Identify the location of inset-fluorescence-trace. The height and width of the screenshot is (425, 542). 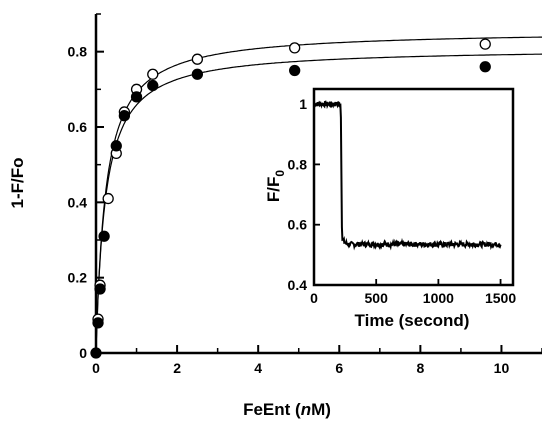
(407, 175).